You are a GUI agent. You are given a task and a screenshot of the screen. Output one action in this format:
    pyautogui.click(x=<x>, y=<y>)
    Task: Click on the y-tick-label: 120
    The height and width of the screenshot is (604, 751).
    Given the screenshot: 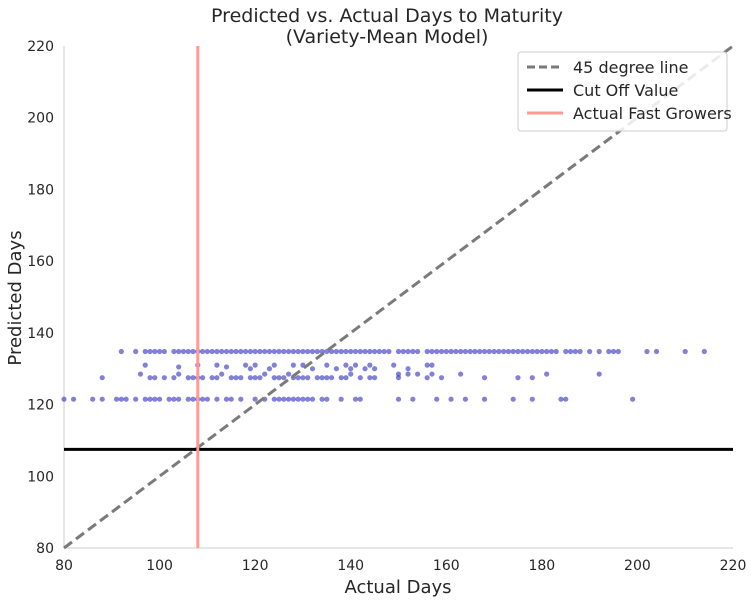 What is the action you would take?
    pyautogui.click(x=40, y=406)
    